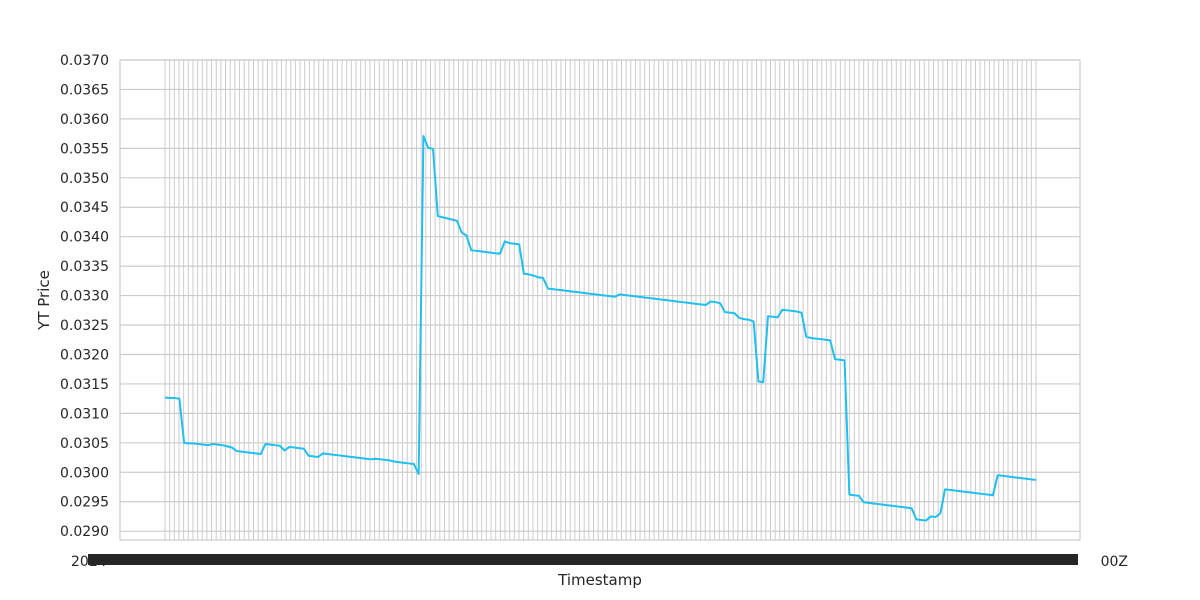 The image size is (1200, 600). I want to click on x-tick-labels: 2024 00Z, so click(599, 562).